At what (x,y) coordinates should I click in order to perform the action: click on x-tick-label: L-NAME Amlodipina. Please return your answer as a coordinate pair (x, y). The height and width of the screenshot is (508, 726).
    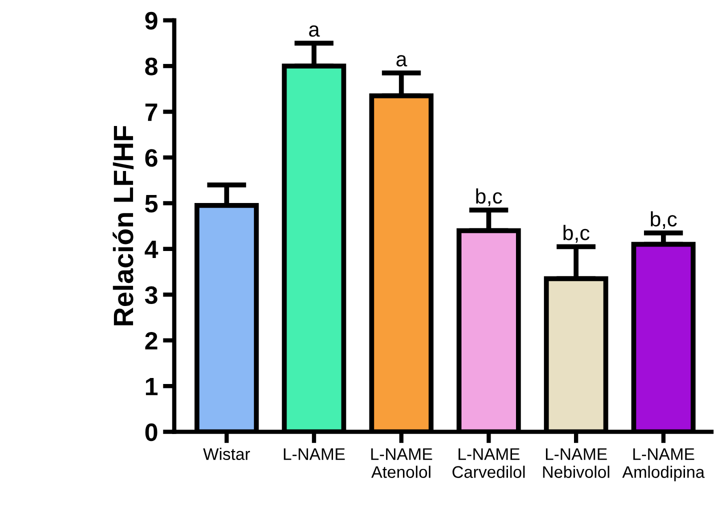
    Looking at the image, I should click on (663, 465).